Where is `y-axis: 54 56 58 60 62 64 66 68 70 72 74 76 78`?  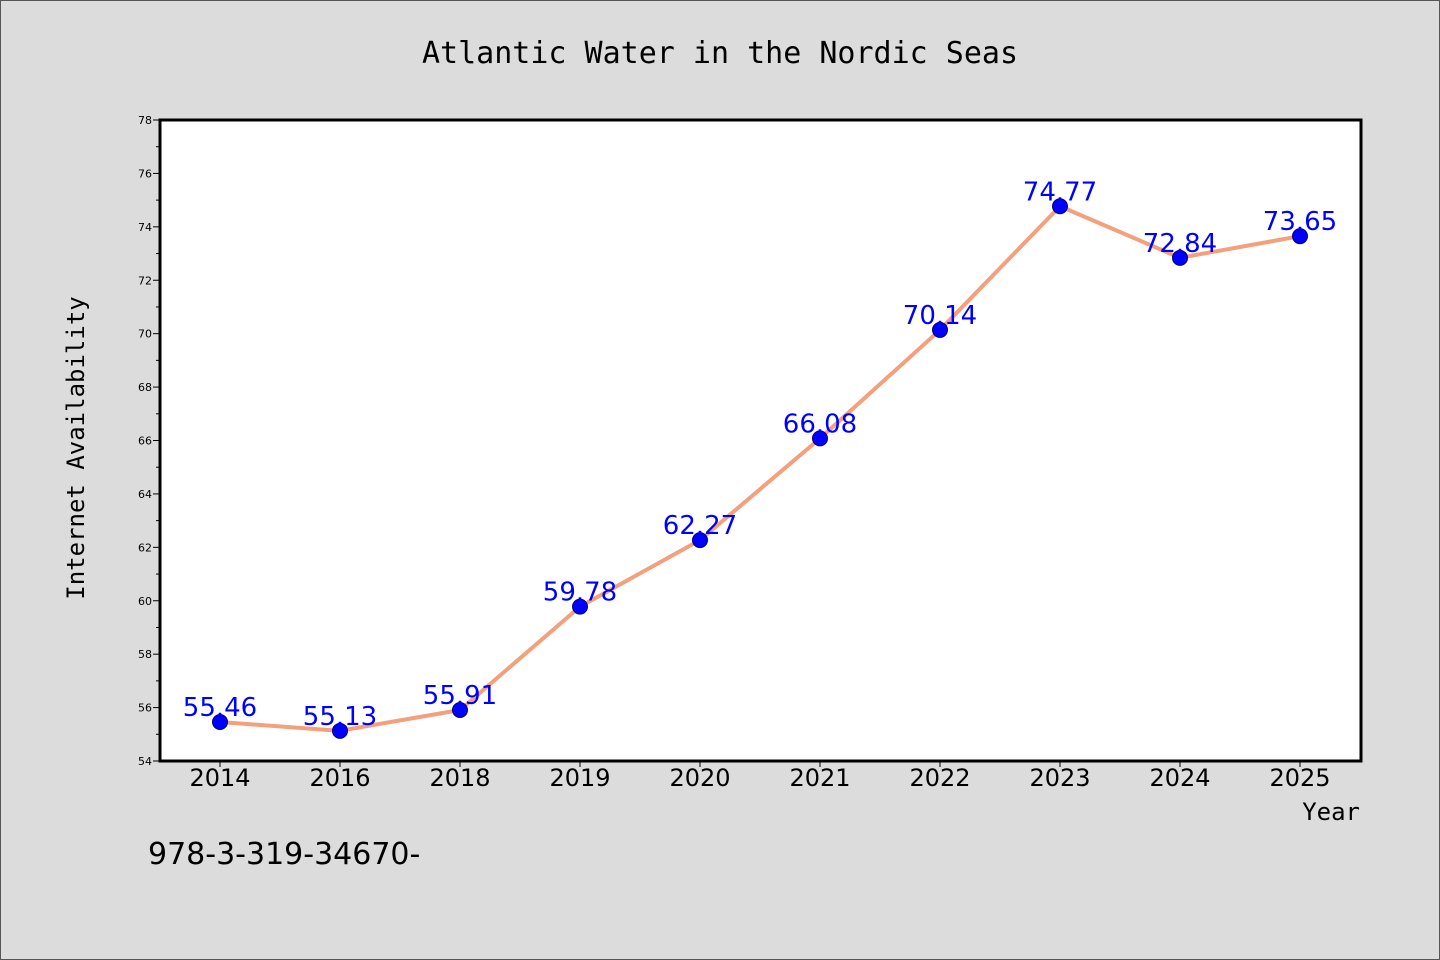 y-axis: 54 56 58 60 62 64 66 68 70 72 74 76 78 is located at coordinates (149, 441).